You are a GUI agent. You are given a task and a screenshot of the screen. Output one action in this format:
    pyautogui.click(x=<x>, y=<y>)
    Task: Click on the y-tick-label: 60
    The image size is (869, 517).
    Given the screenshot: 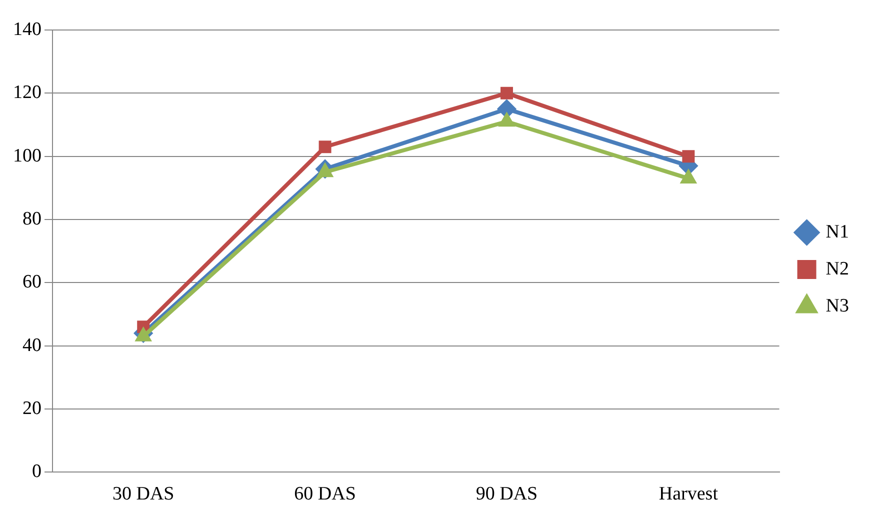 What is the action you would take?
    pyautogui.click(x=32, y=282)
    